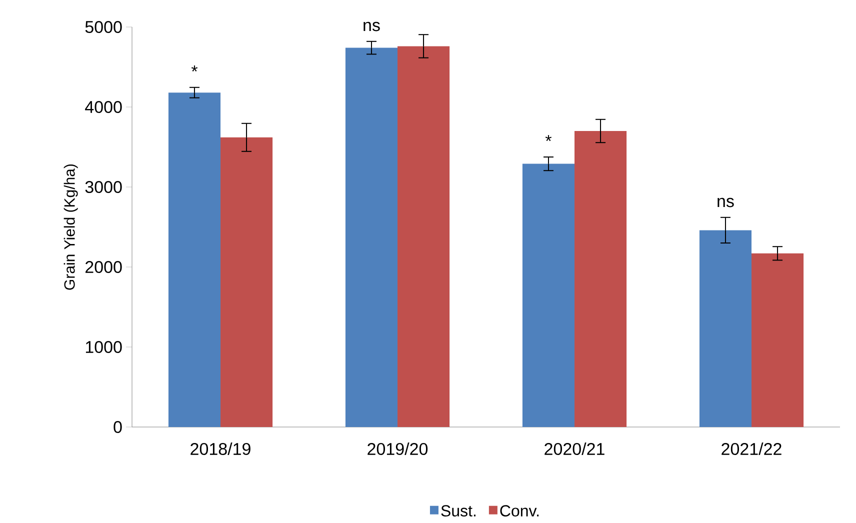 The width and height of the screenshot is (856, 523). Describe the element at coordinates (752, 449) in the screenshot. I see `x-tick-label: 2021/22` at that location.